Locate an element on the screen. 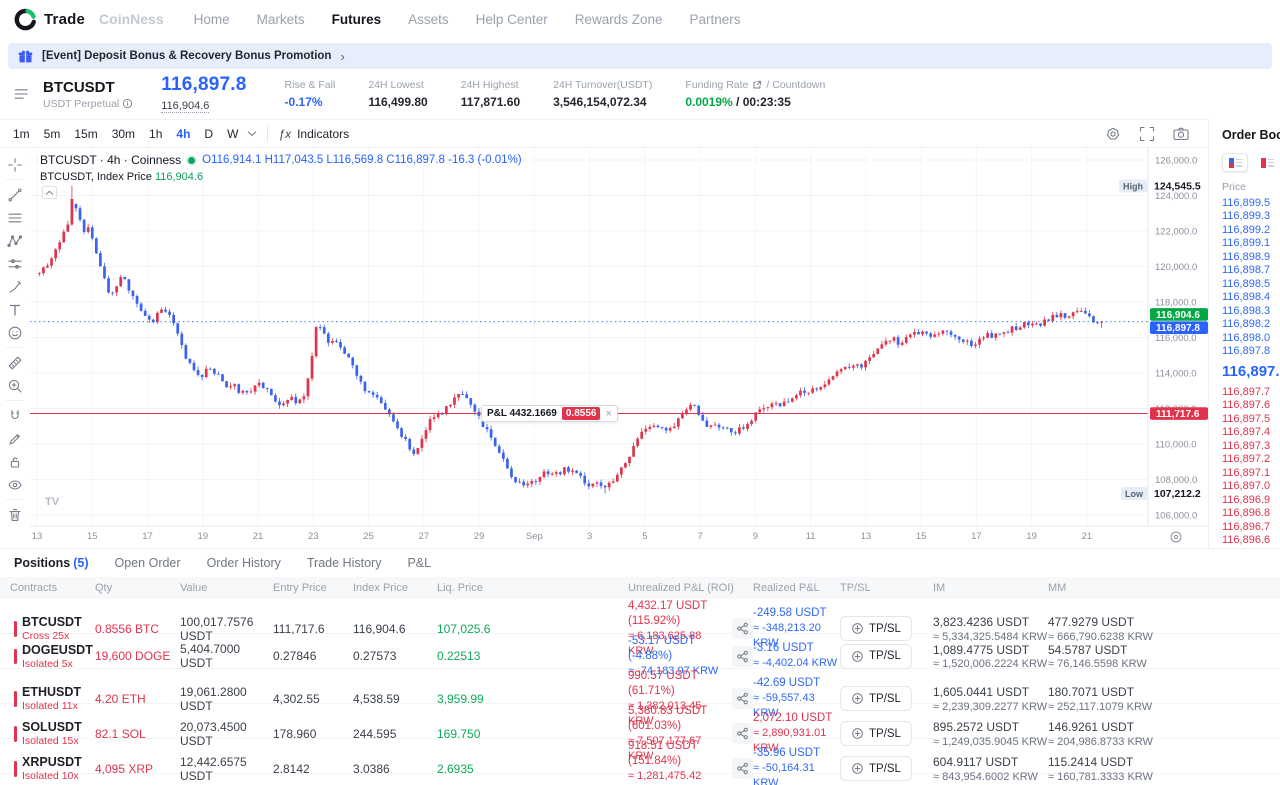 The image size is (1280, 785). drawing-lock-icon is located at coordinates (15, 438).